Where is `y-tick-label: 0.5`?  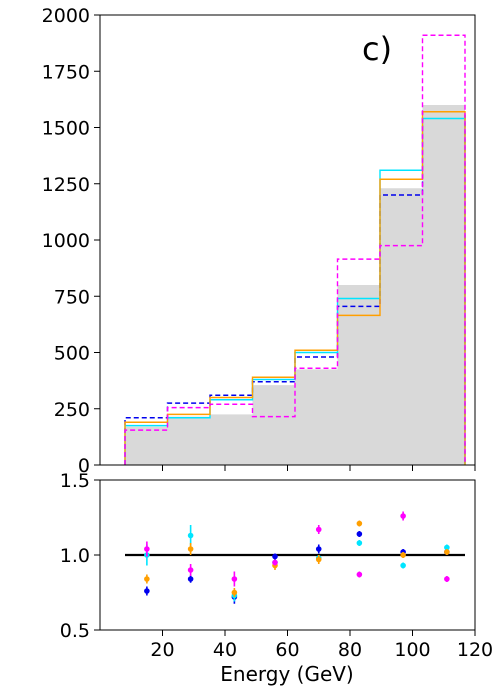
y-tick-label: 0.5 is located at coordinates (75, 631).